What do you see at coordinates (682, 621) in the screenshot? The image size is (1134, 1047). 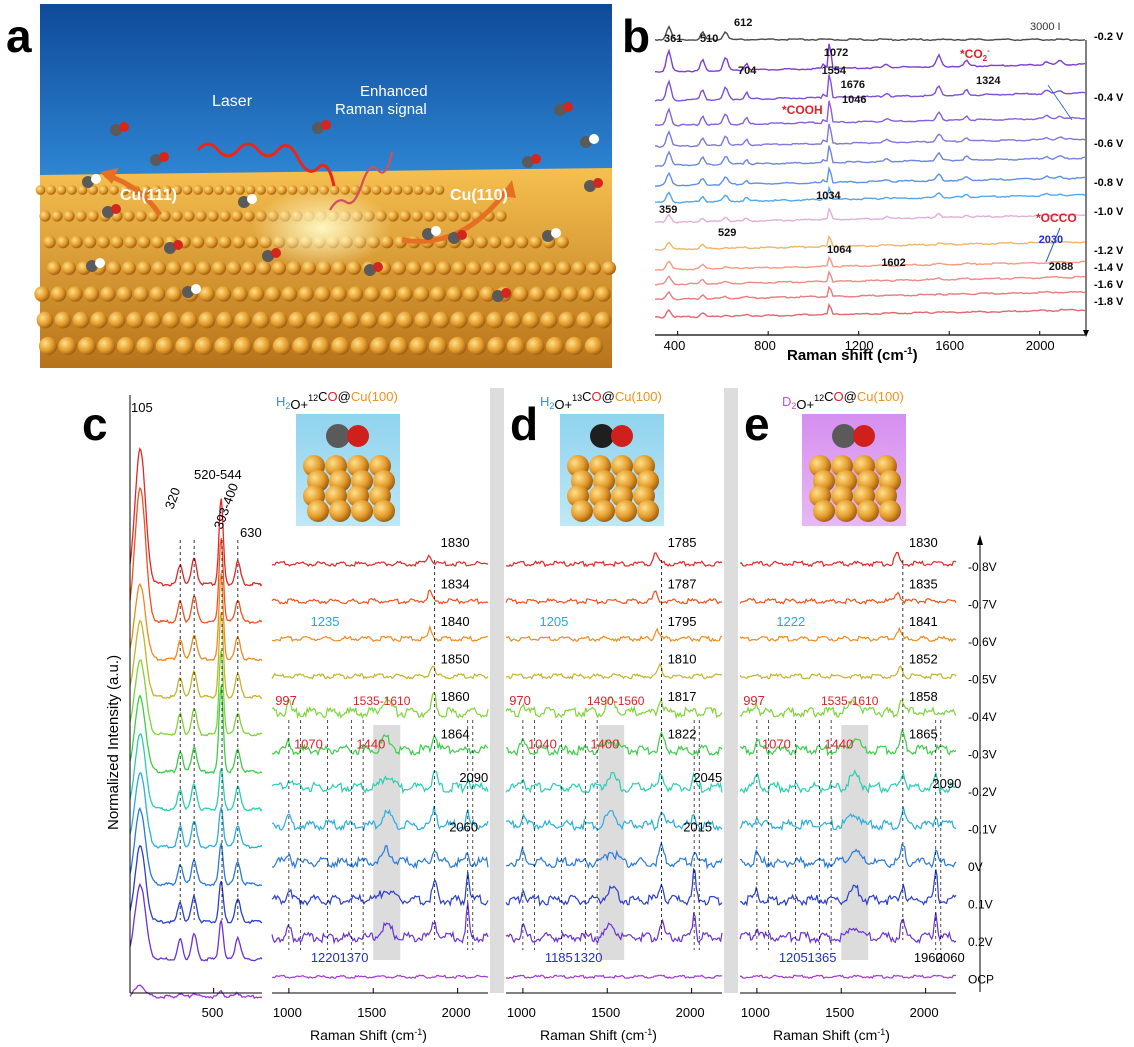 I see `d-co-peak-label: 1795` at bounding box center [682, 621].